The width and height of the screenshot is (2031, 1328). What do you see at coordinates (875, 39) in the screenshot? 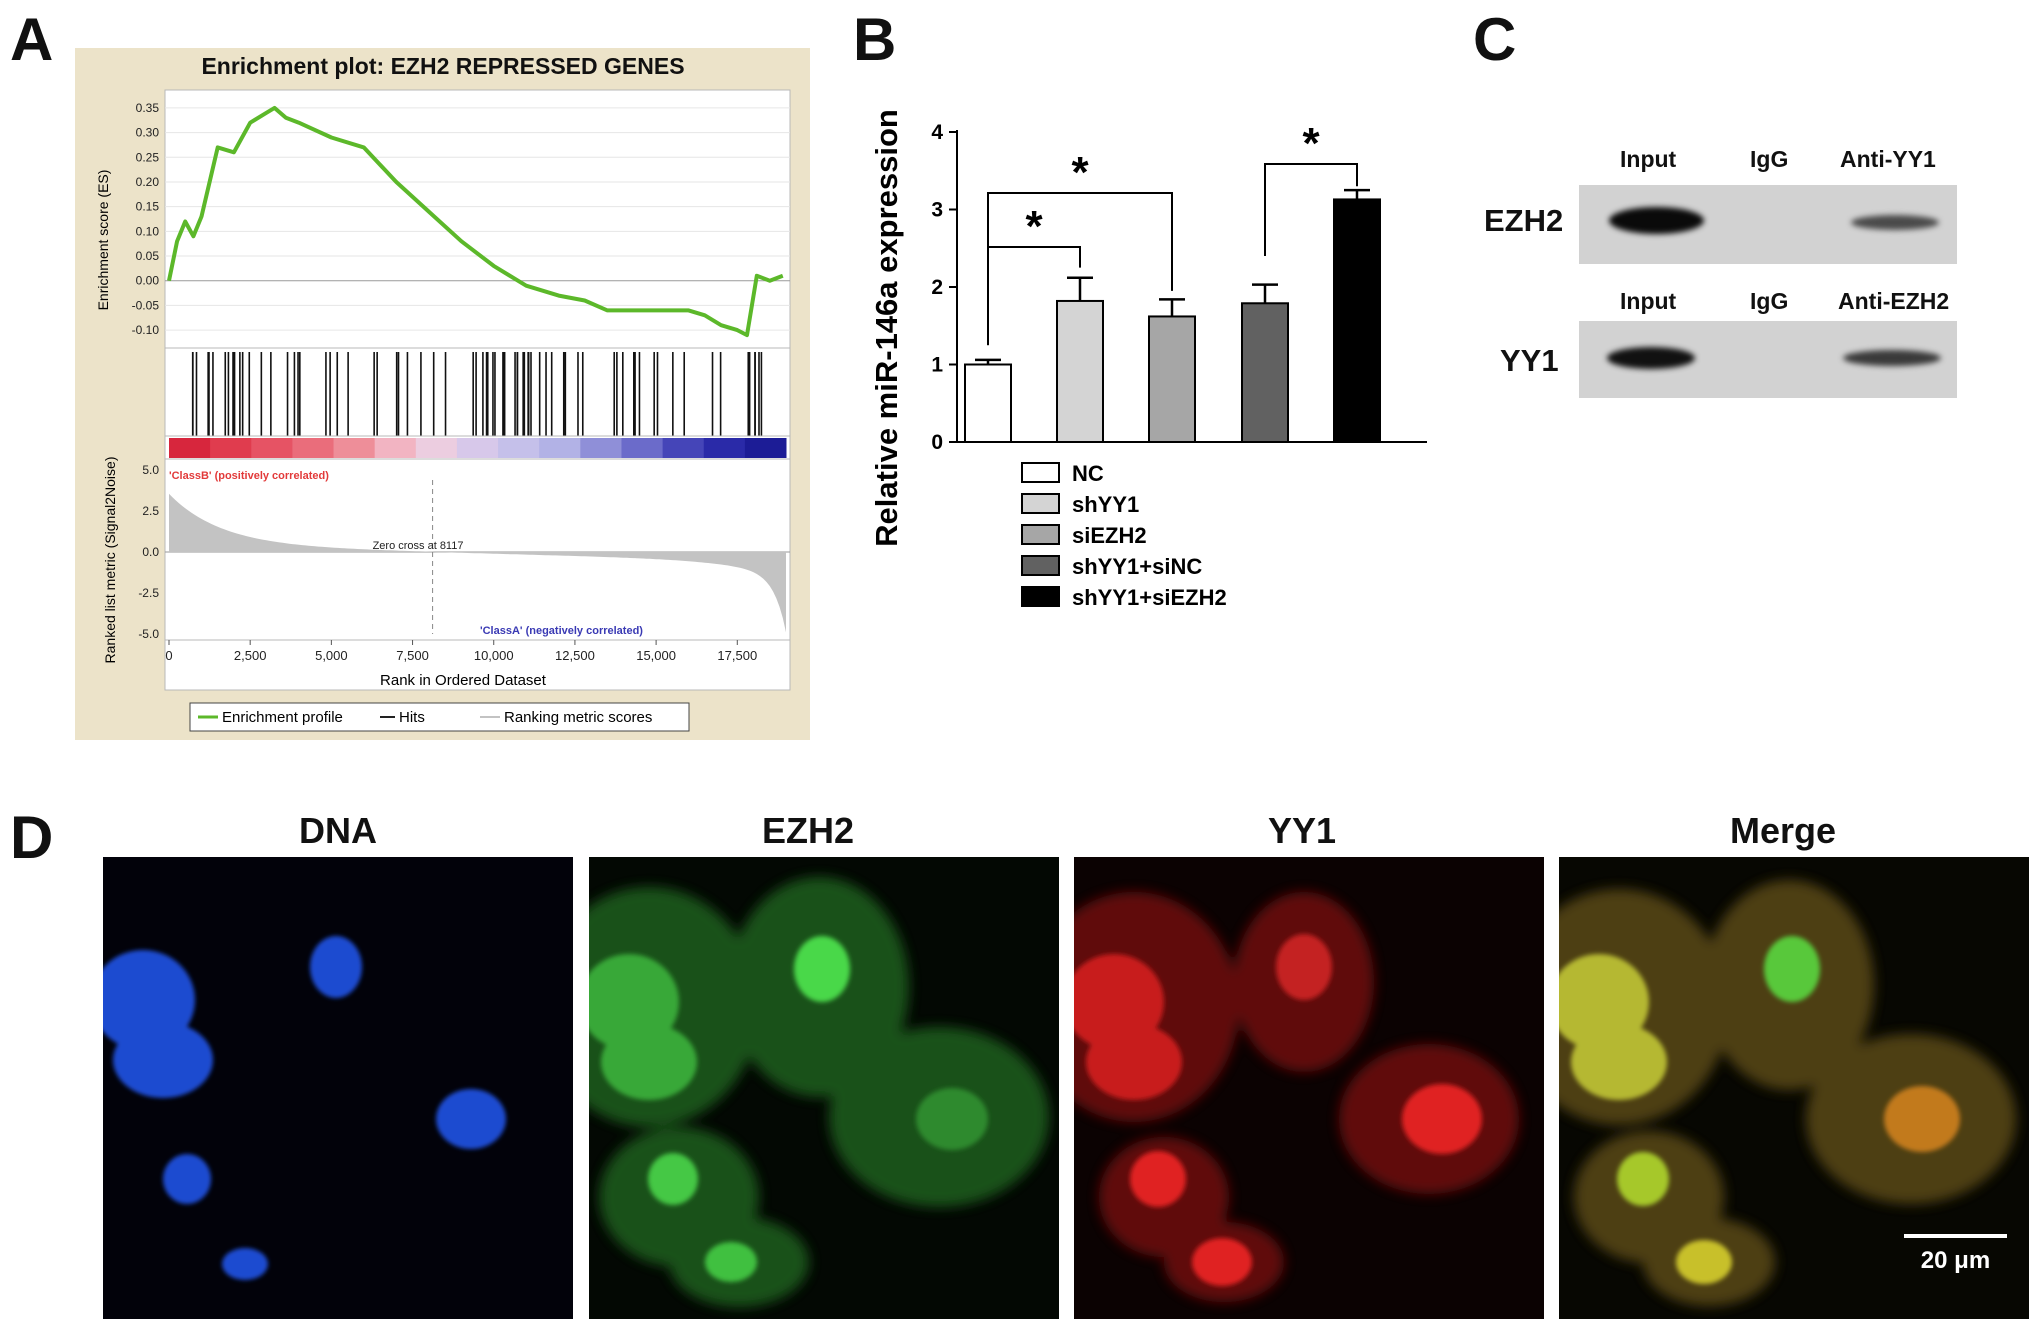
I see `panel-letter-b: B` at bounding box center [875, 39].